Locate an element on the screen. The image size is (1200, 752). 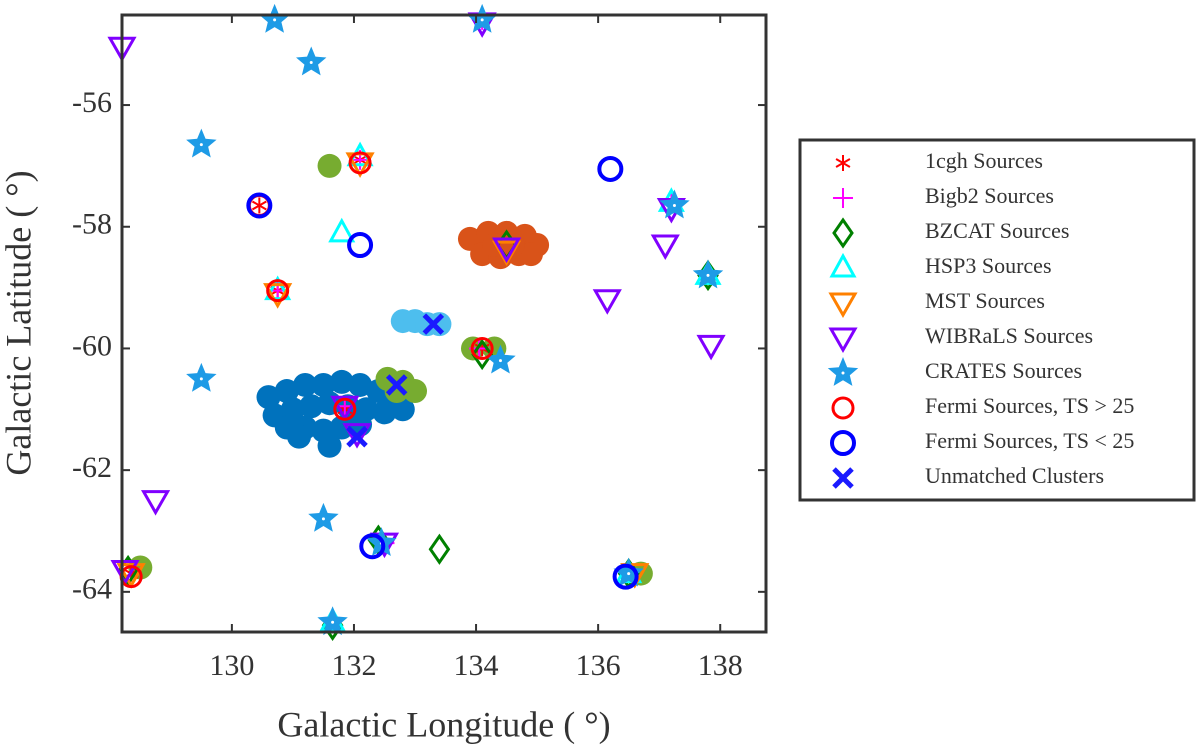
legend-label: MST Sources is located at coordinates (985, 300).